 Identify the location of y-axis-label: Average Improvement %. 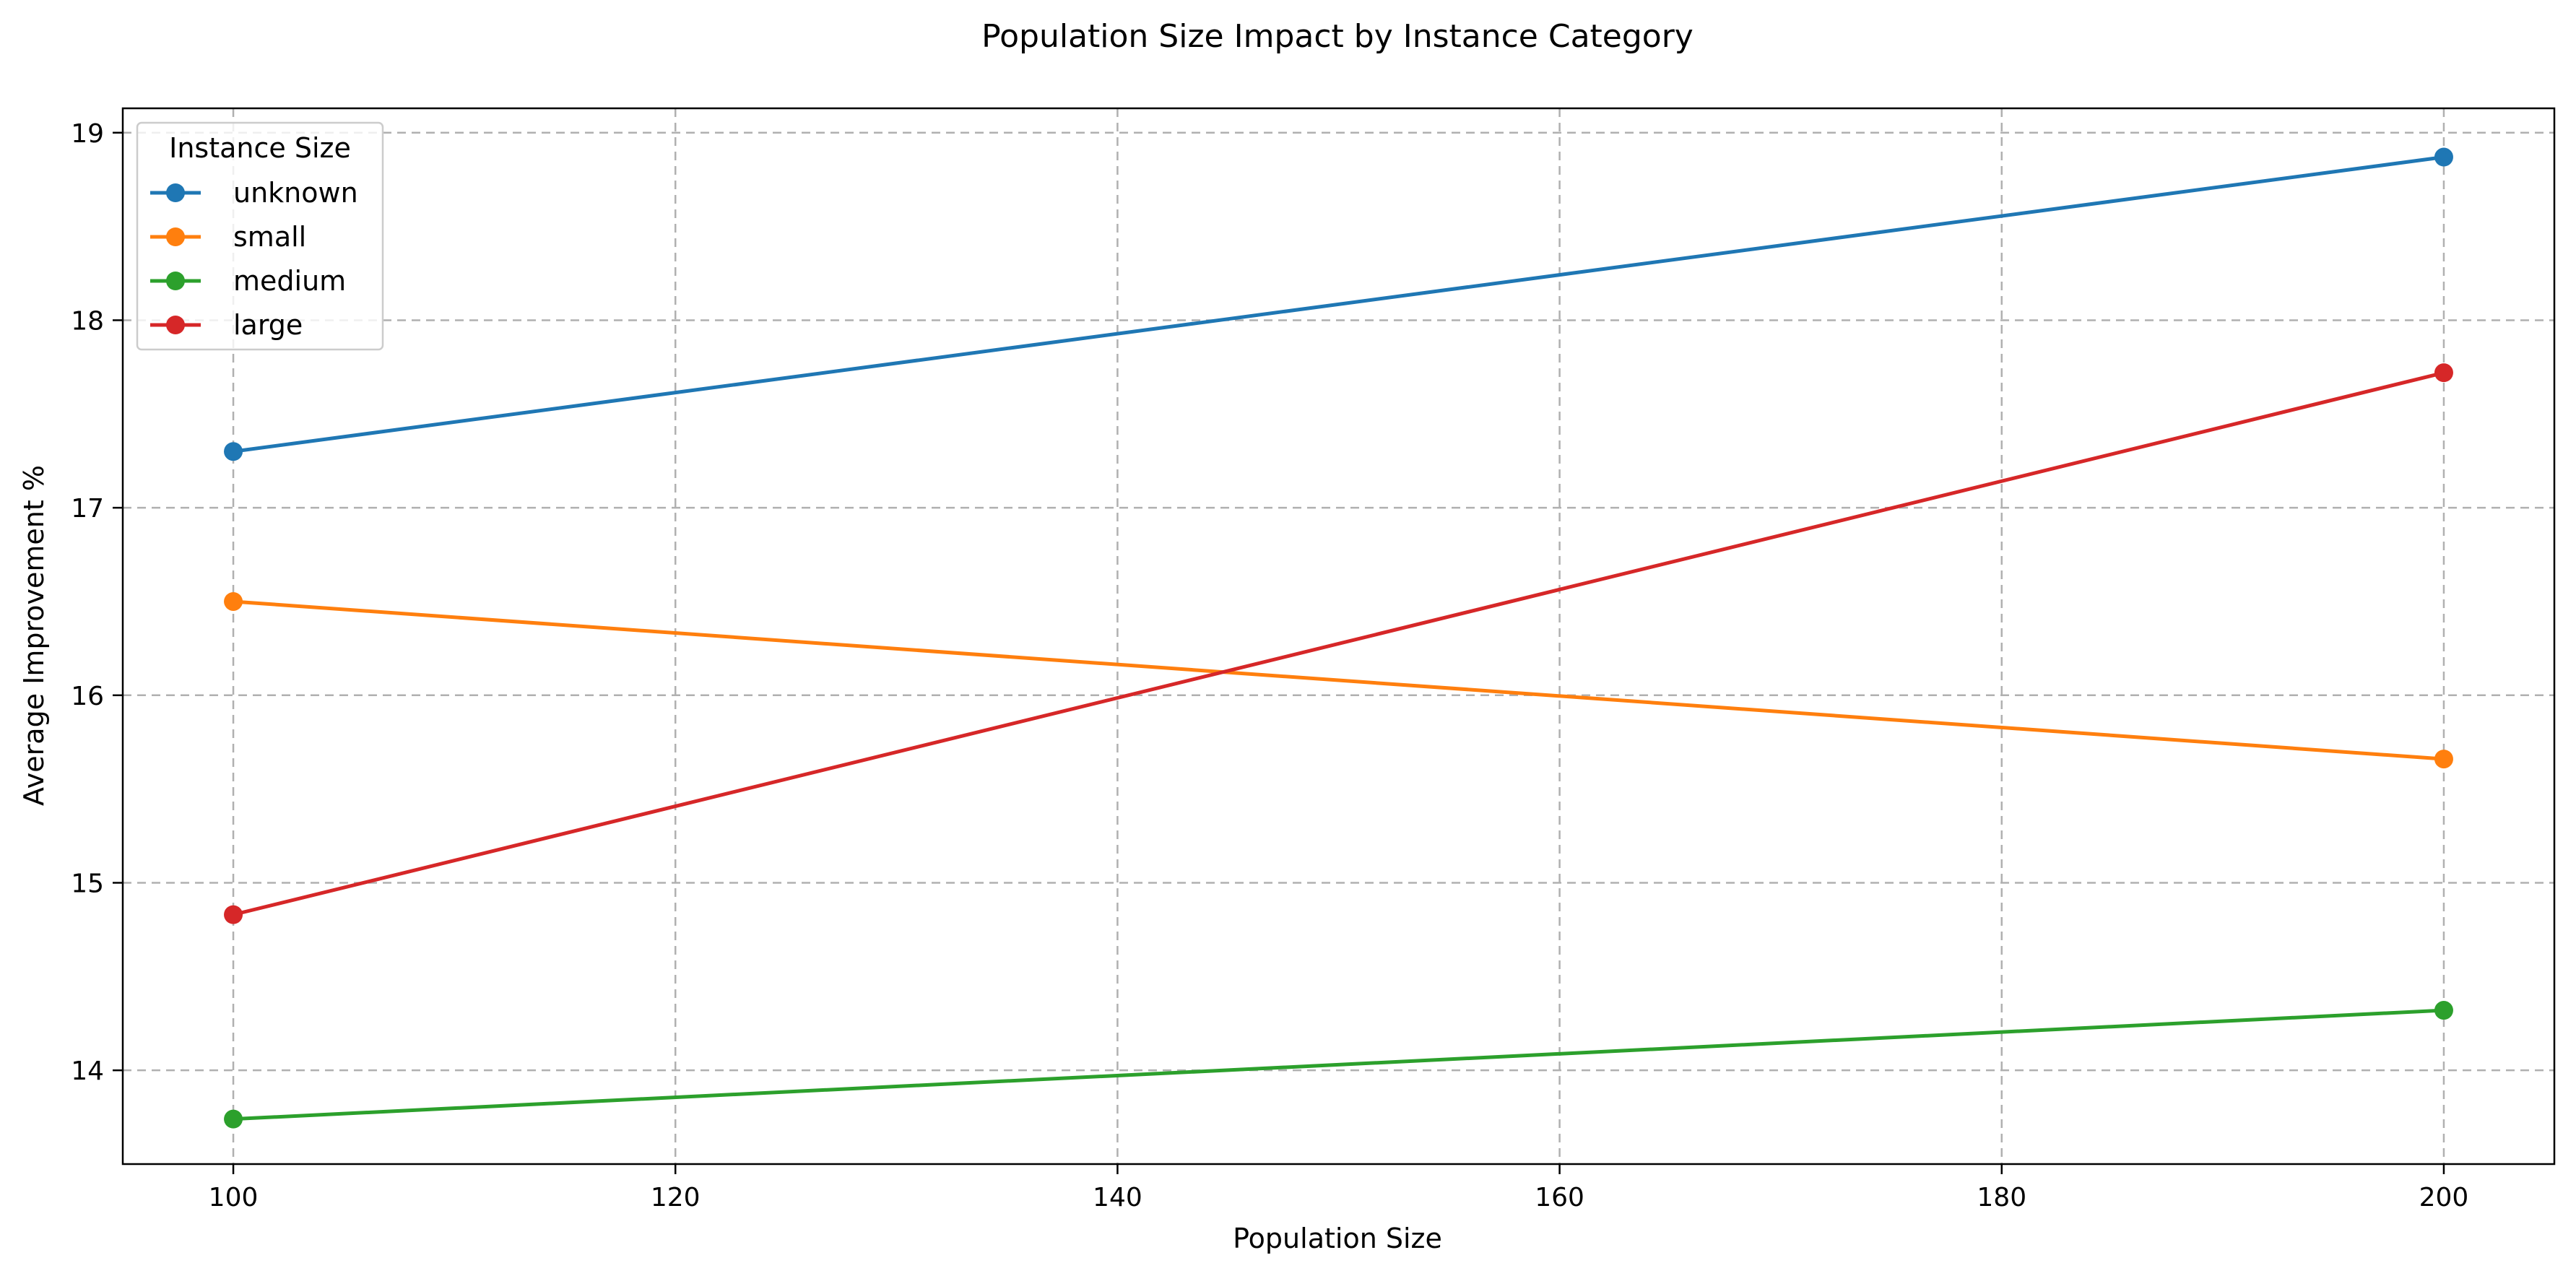
(34, 635).